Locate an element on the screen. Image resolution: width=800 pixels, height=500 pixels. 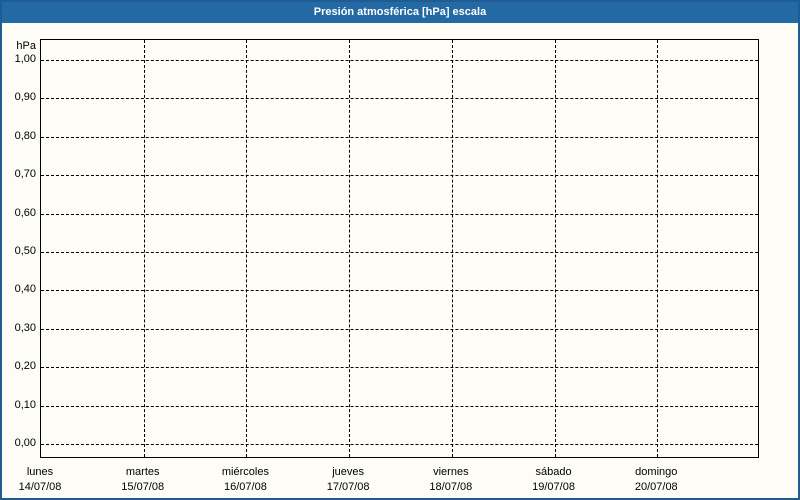
x-tick-day-label: miércoles is located at coordinates (245, 472).